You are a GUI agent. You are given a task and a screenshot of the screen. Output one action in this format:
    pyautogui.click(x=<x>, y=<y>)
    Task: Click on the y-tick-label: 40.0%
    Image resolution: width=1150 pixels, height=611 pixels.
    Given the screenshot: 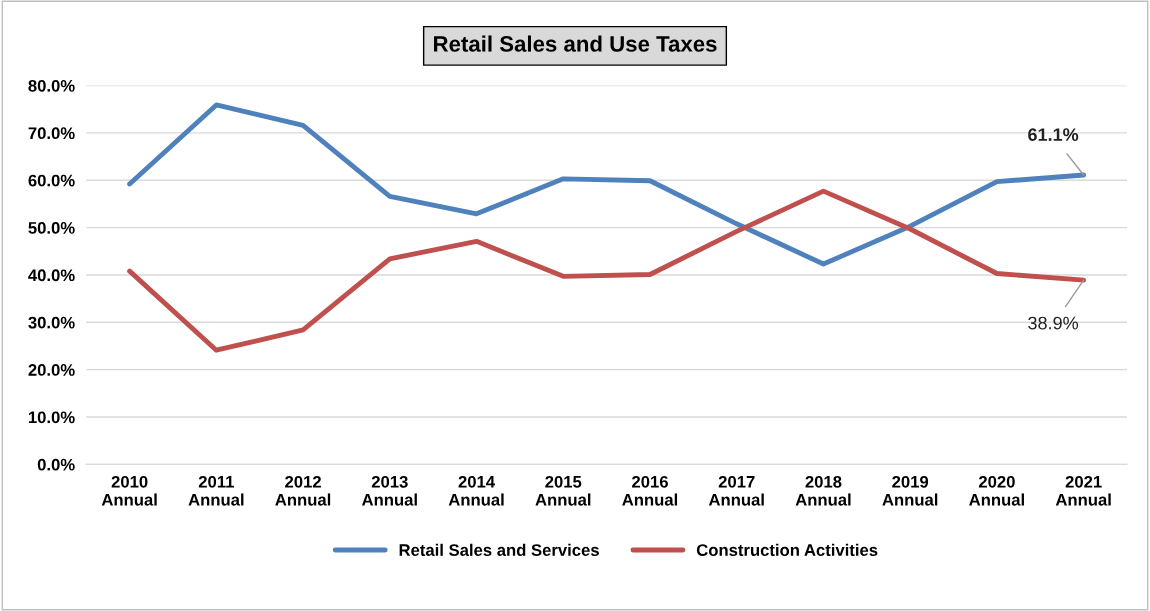 What is the action you would take?
    pyautogui.click(x=51, y=275)
    